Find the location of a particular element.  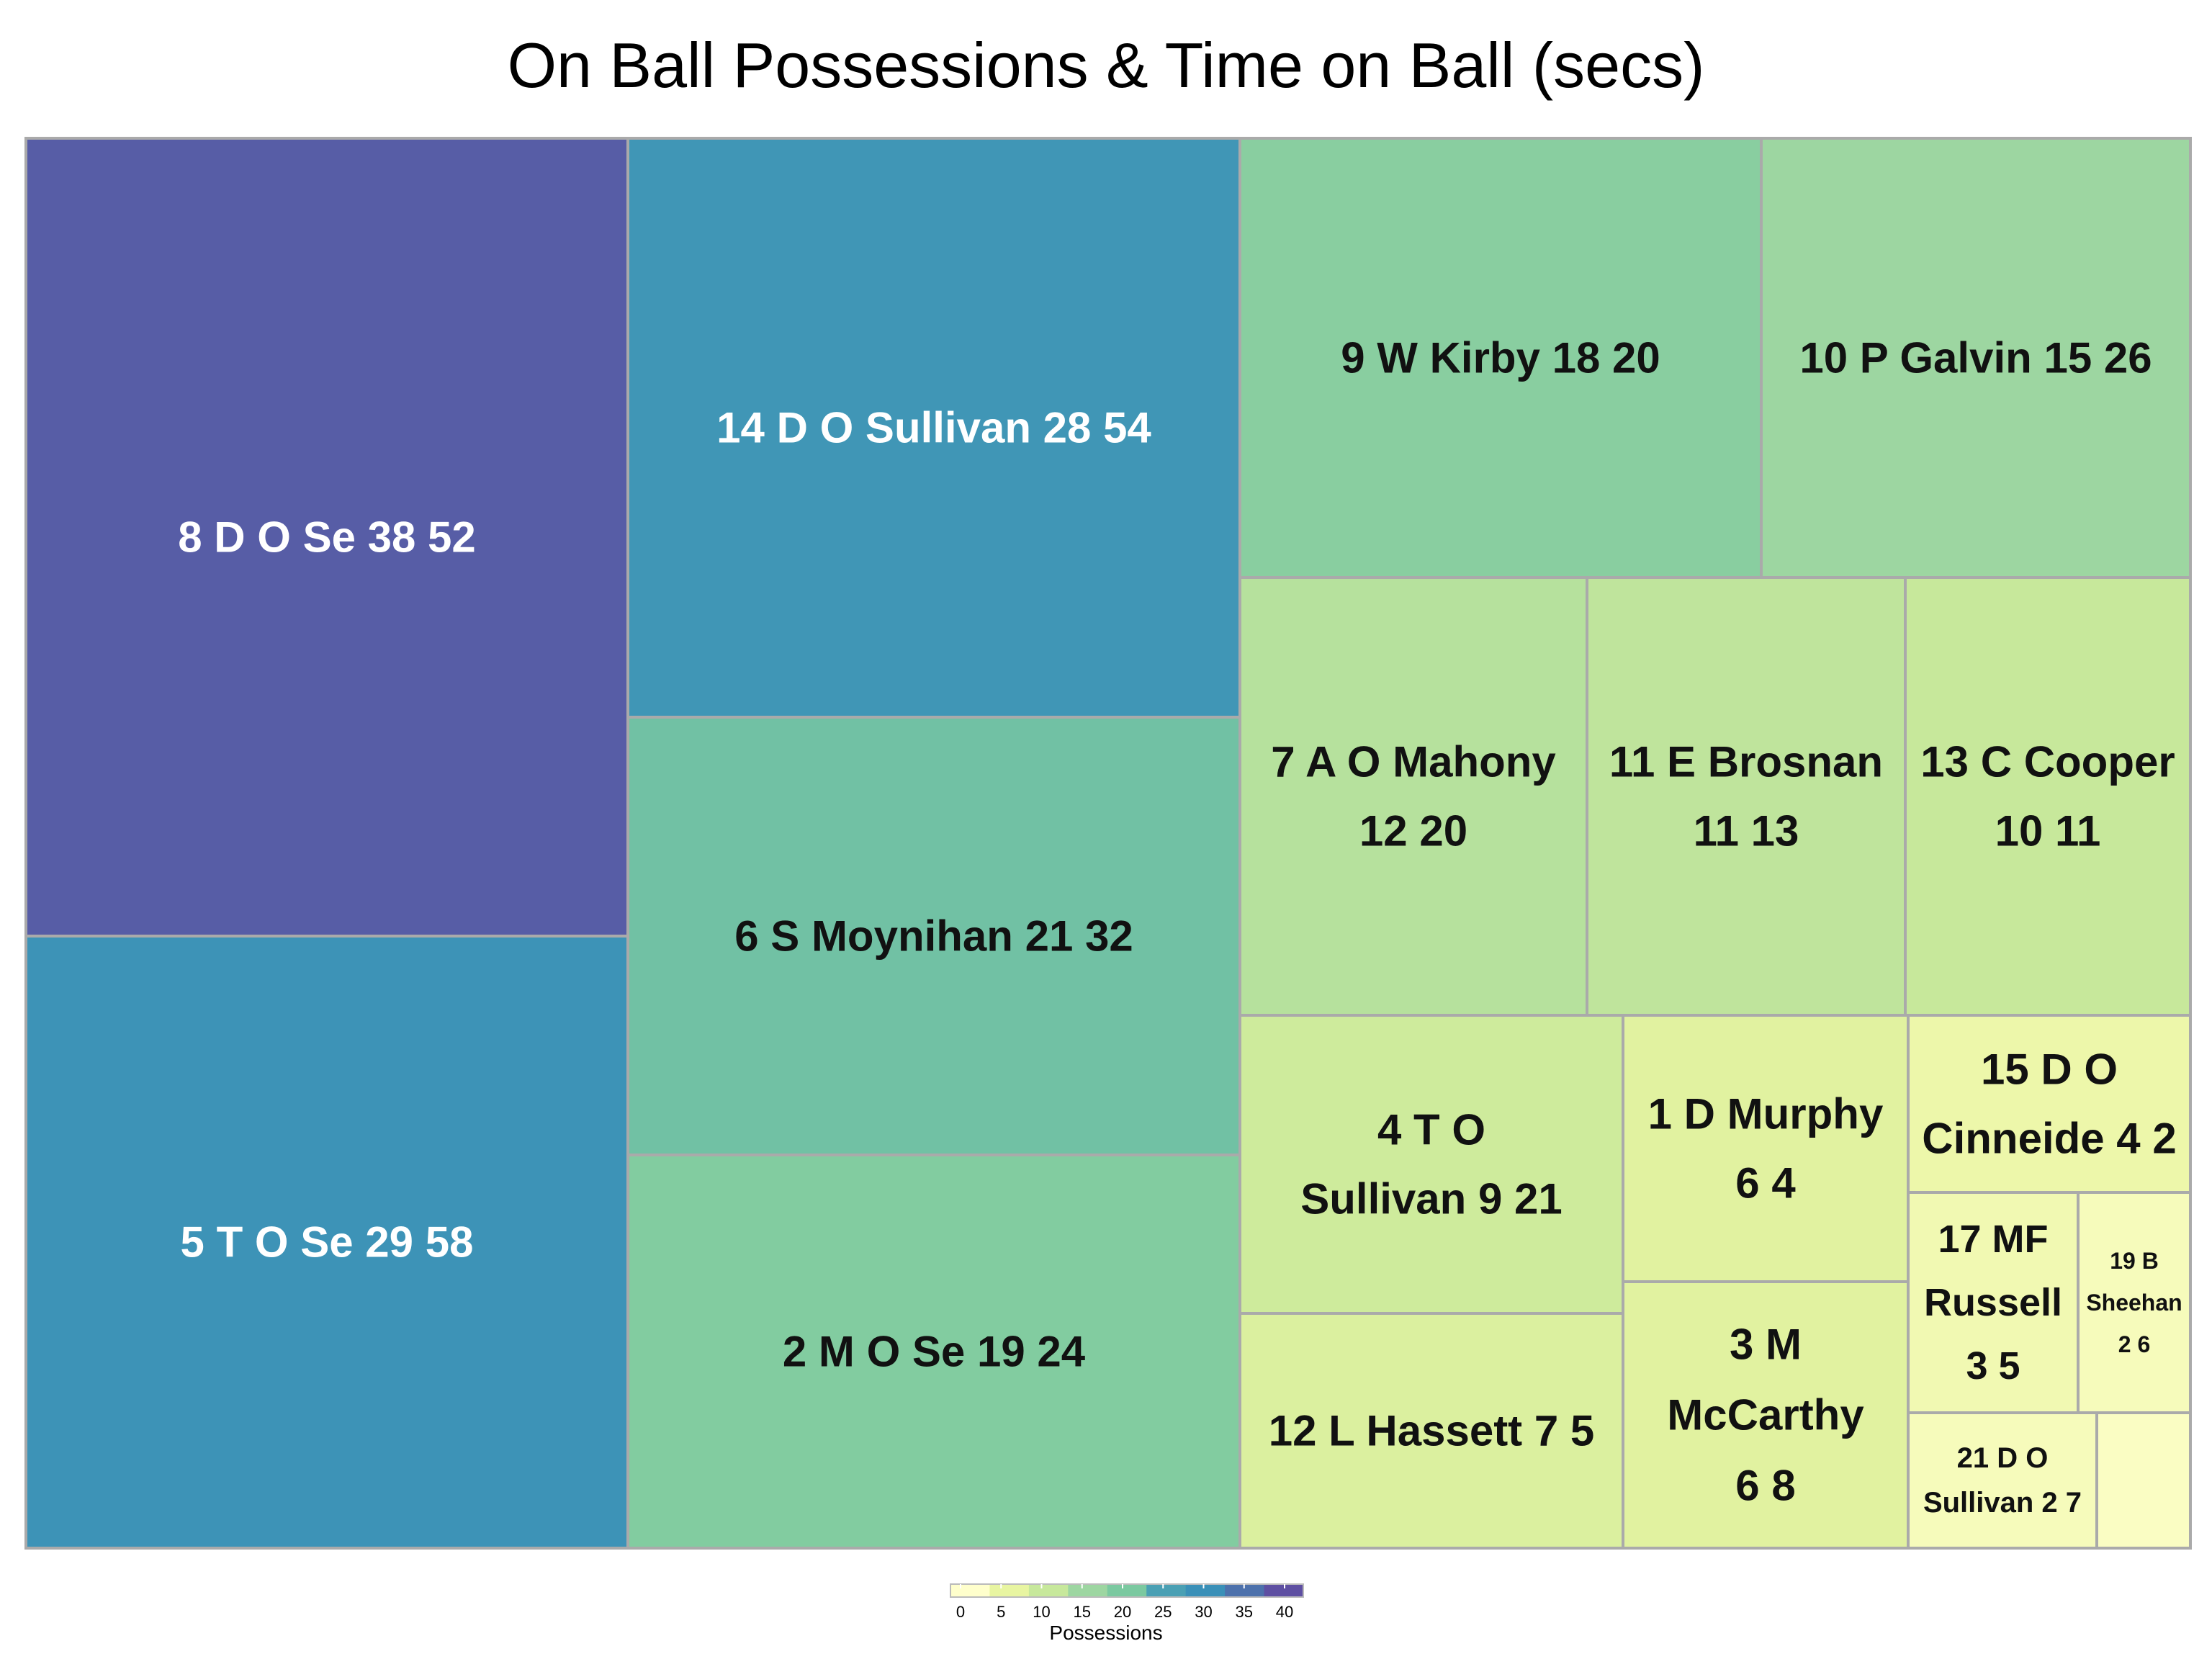

treemap-tile: 19 B Sheehan 2 6 is located at coordinates (2135, 1302).